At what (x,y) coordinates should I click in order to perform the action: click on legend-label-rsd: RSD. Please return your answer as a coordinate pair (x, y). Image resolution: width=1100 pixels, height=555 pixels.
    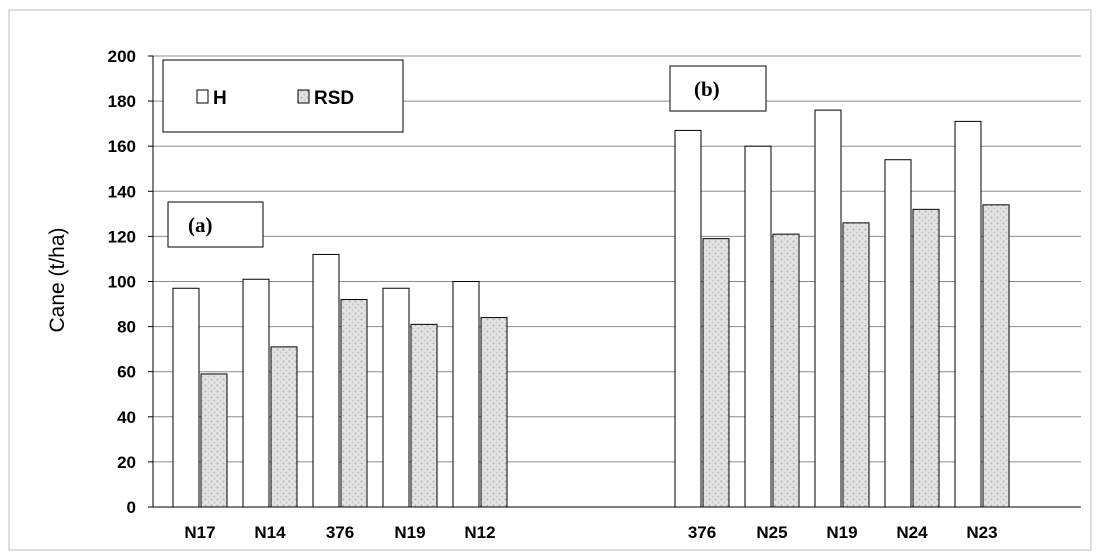
    Looking at the image, I should click on (334, 98).